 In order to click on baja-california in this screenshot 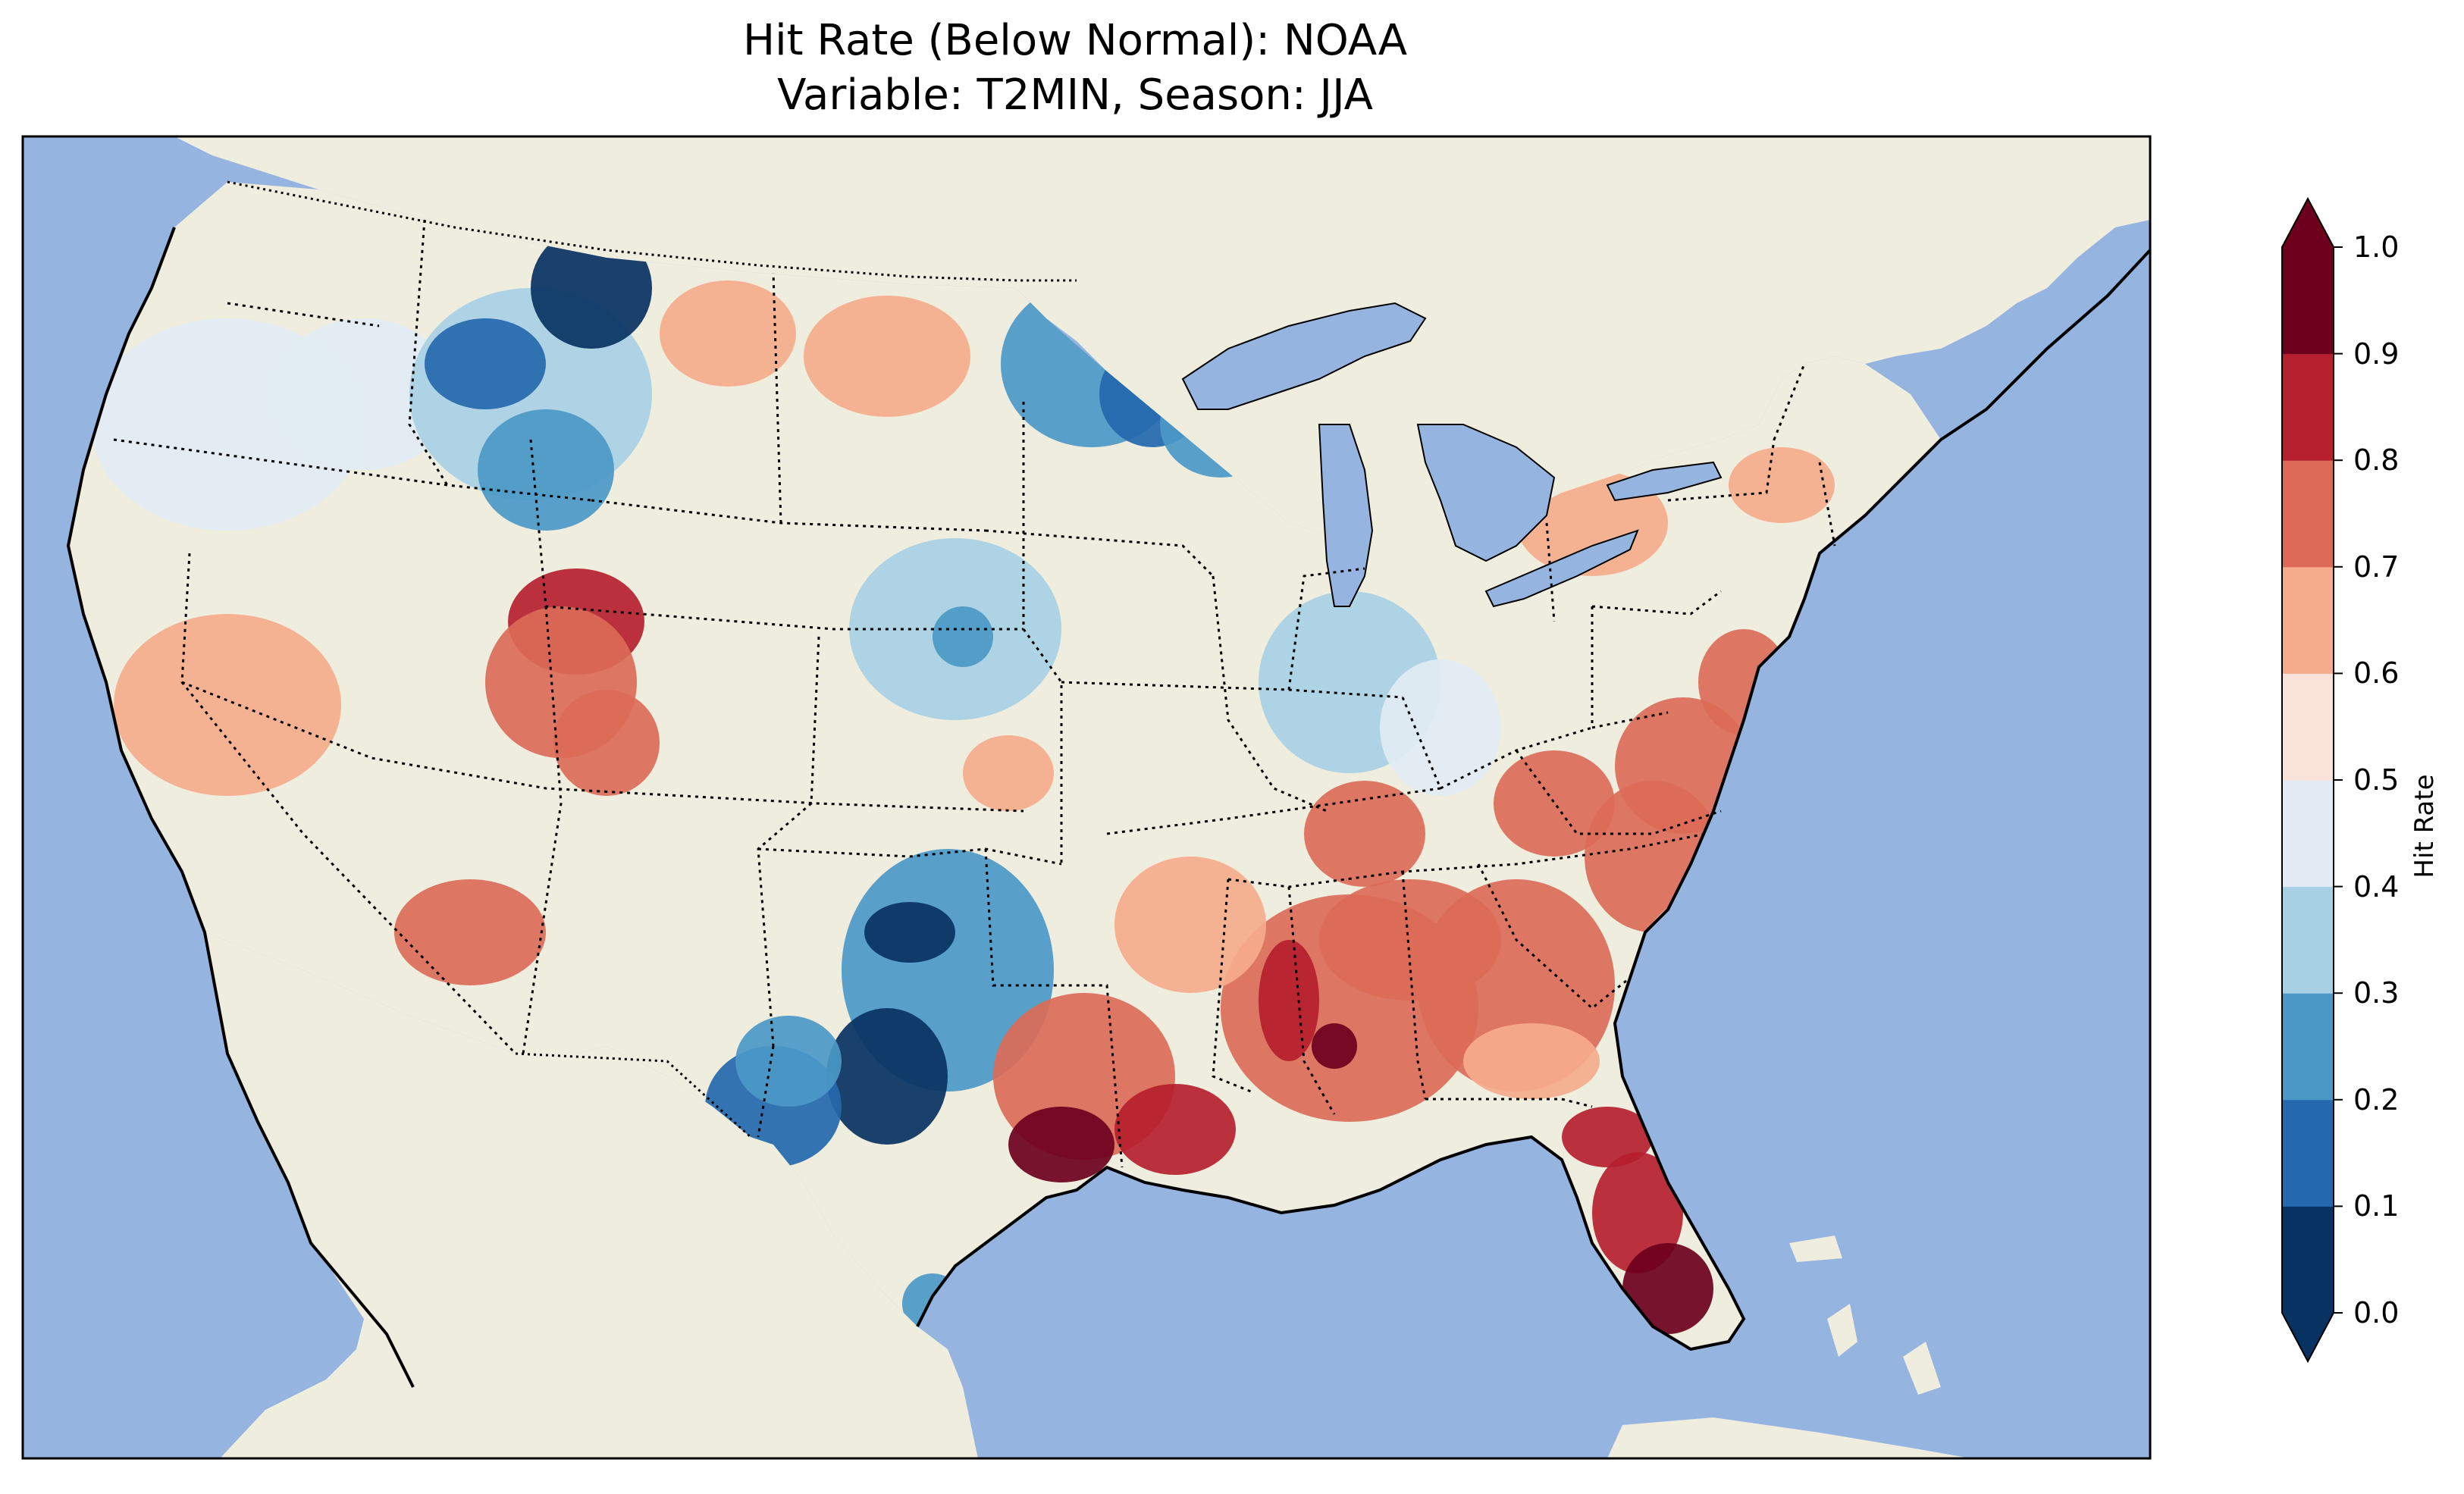, I will do `click(315, 1159)`.